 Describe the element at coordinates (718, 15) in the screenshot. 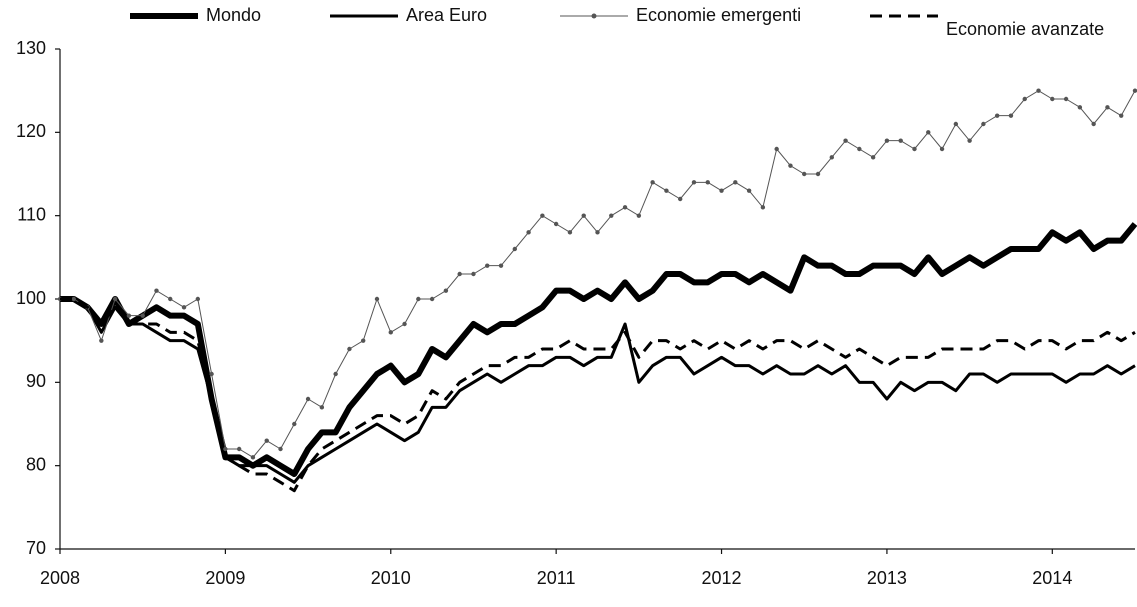

I see `legend-label: Economie emergenti` at that location.